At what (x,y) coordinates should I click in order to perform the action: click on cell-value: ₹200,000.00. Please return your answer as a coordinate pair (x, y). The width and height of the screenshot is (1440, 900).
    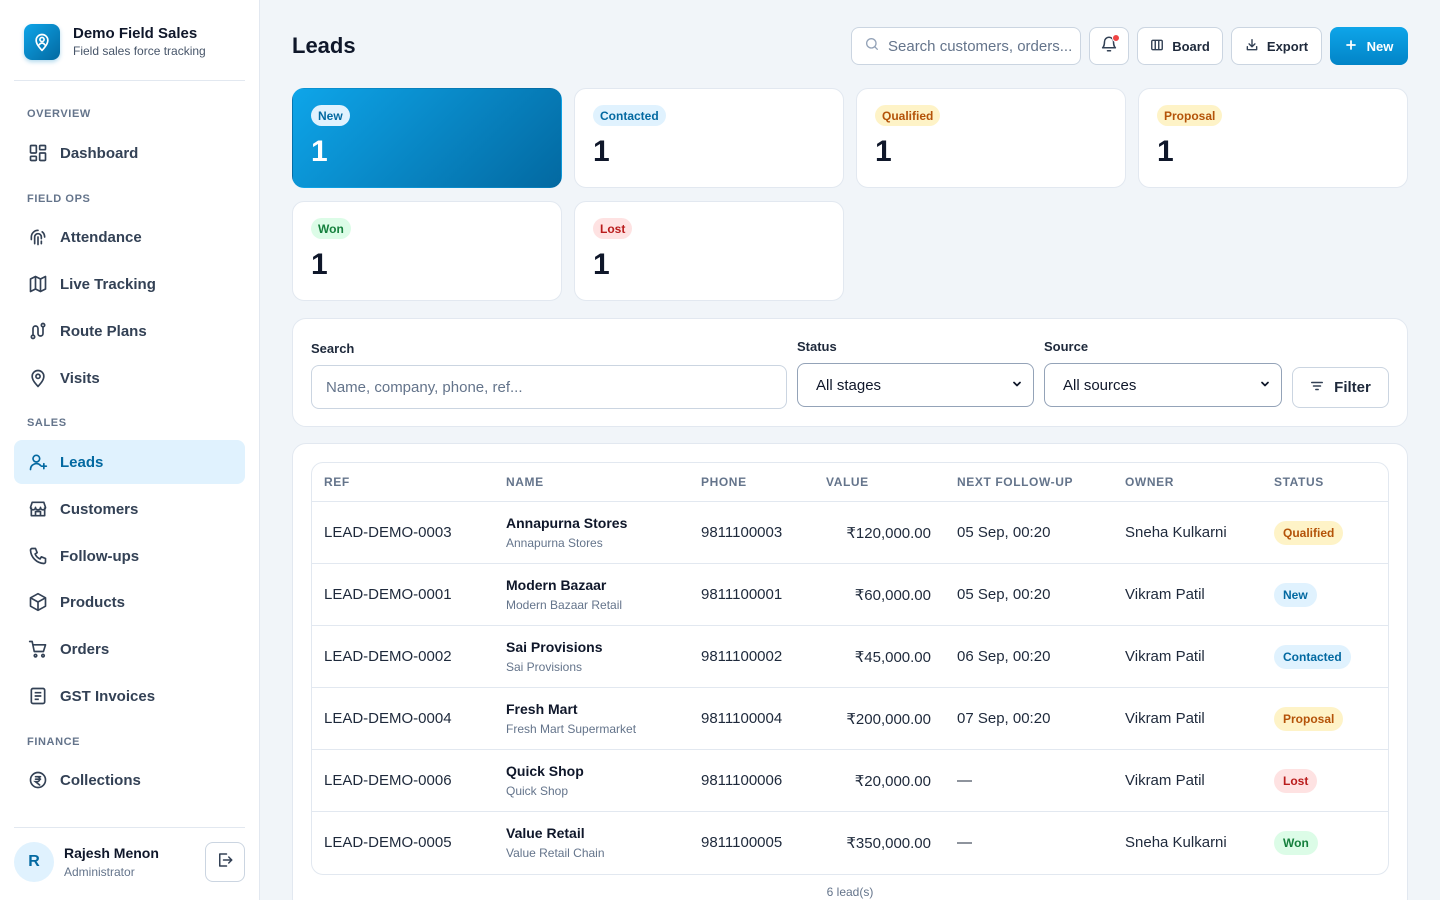
    Looking at the image, I should click on (888, 719).